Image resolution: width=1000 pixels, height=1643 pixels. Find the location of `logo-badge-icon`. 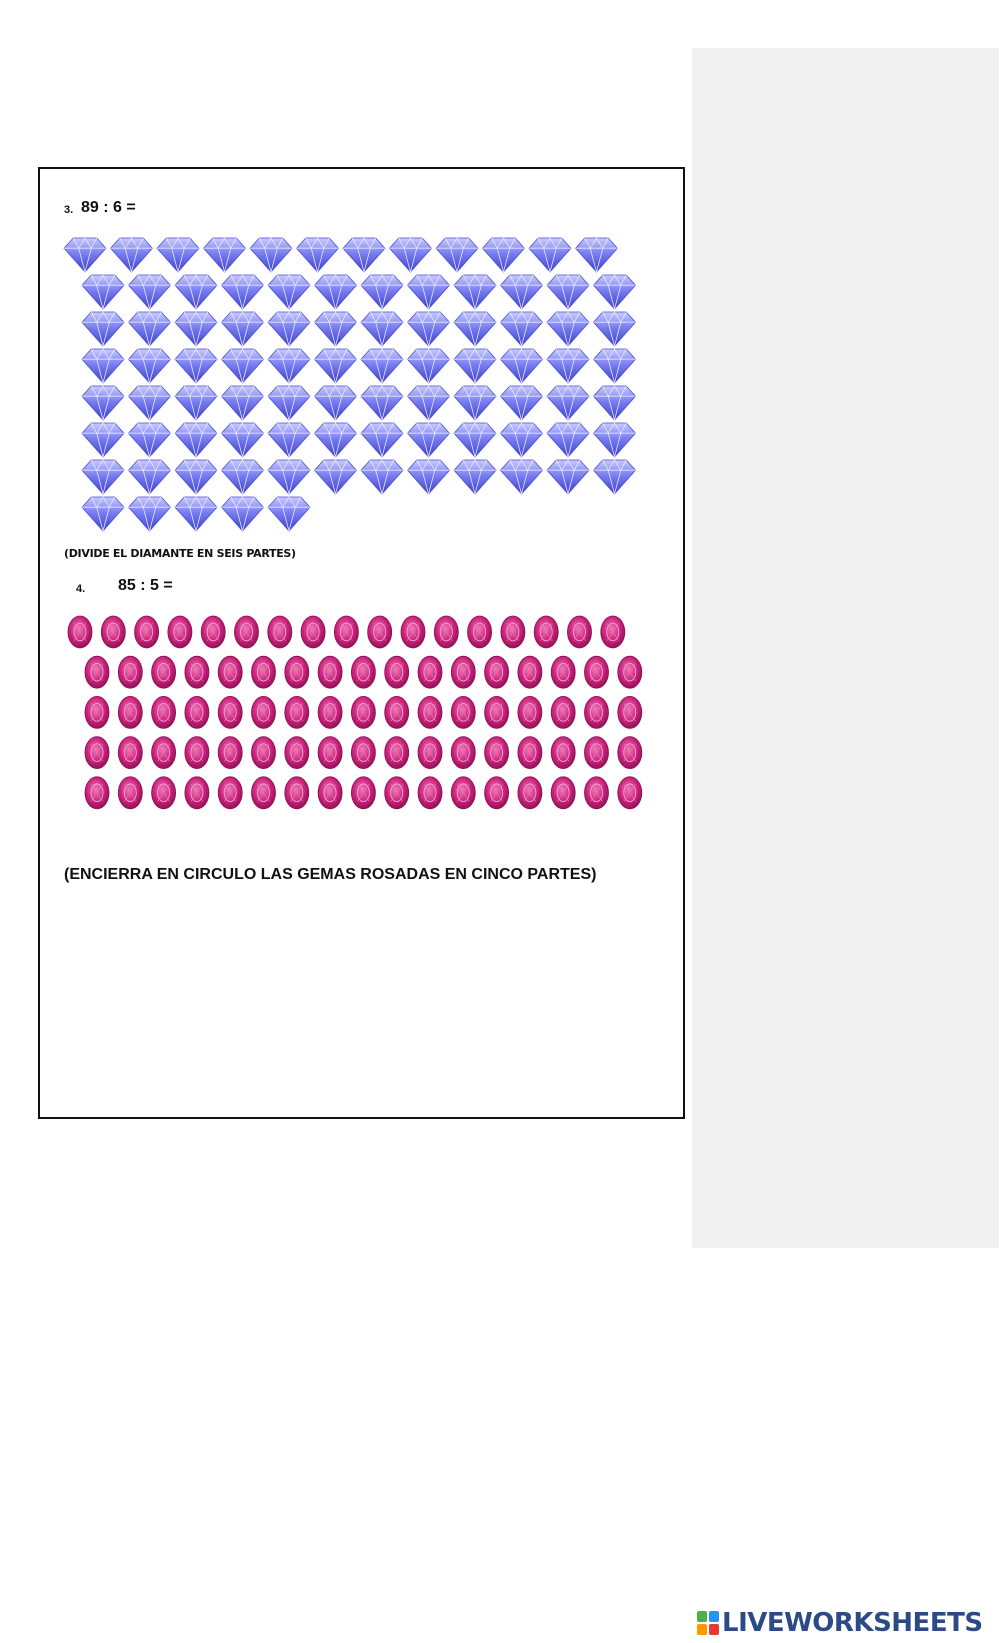

logo-badge-icon is located at coordinates (708, 1623).